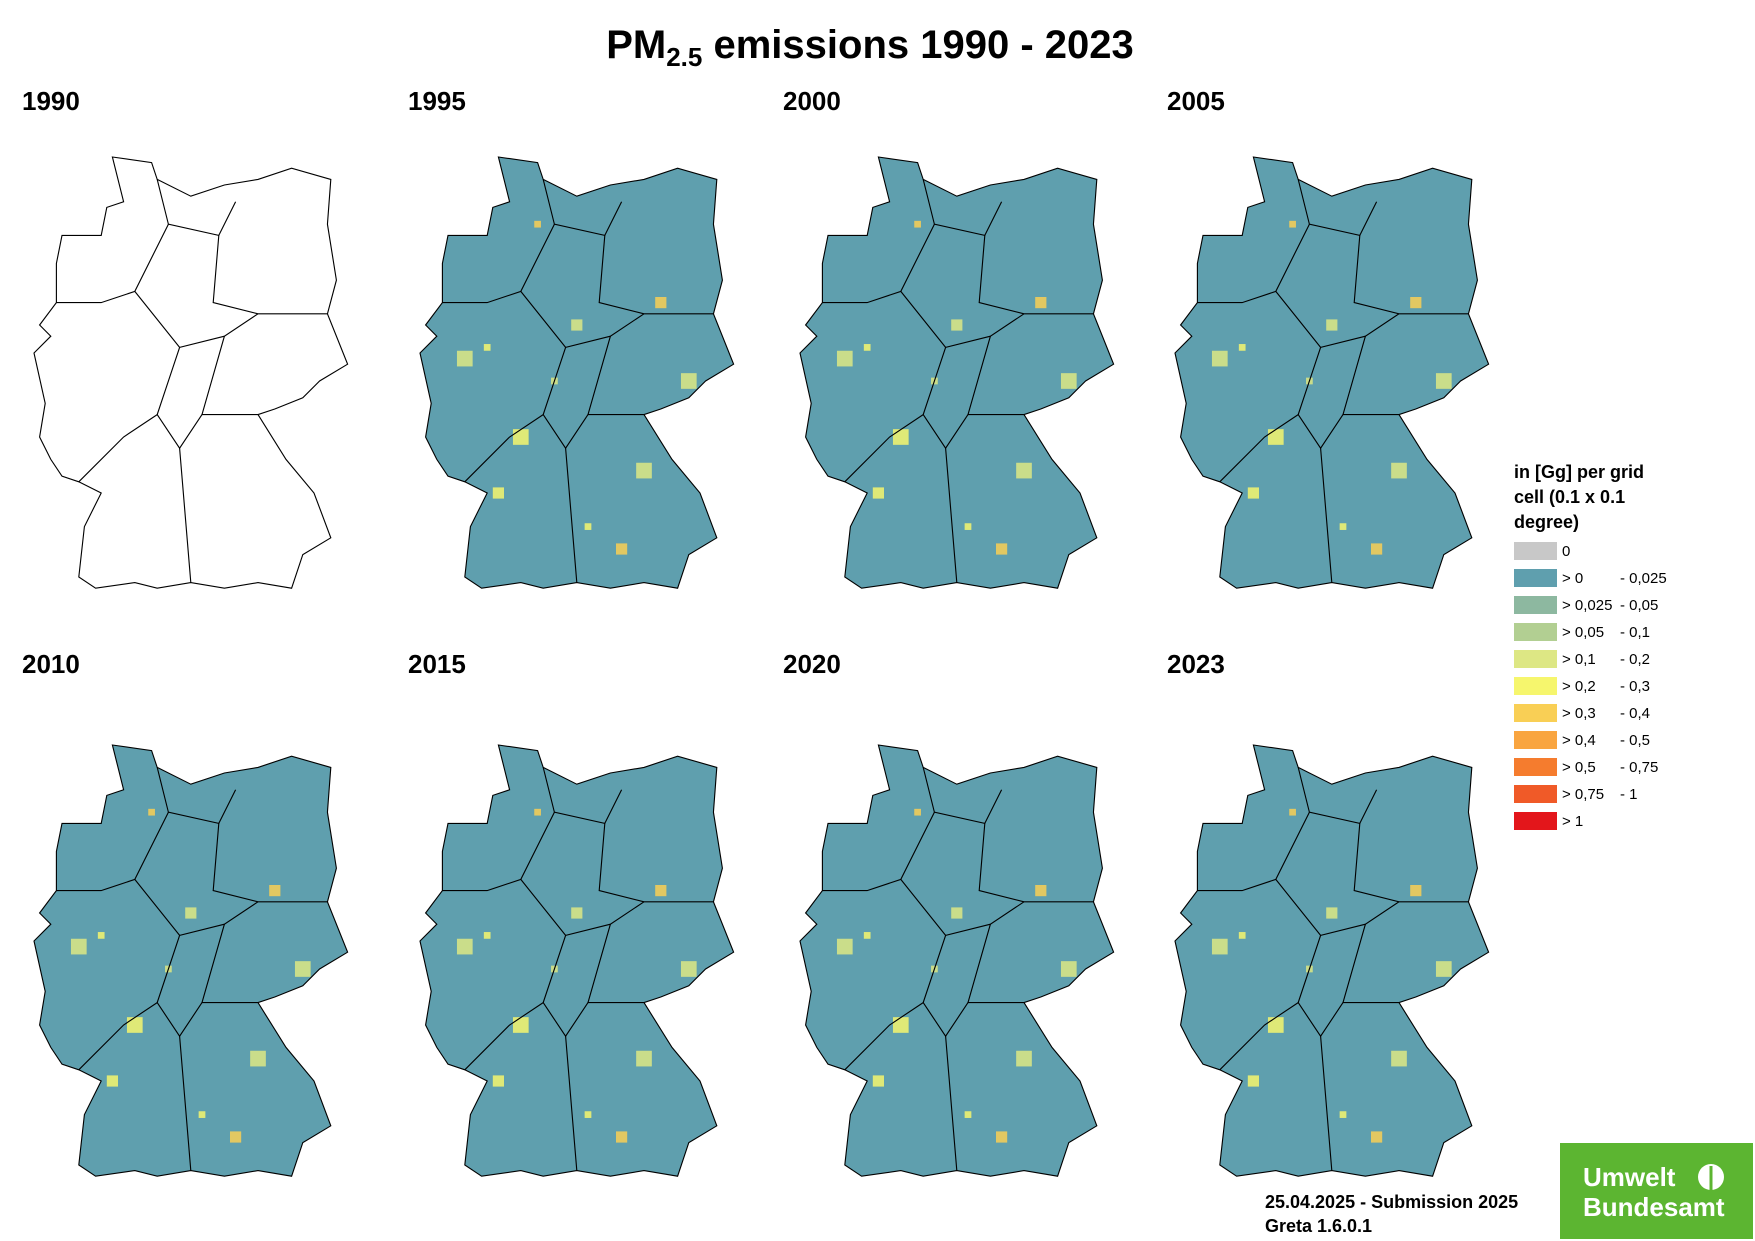 The image size is (1755, 1241). I want to click on title-rest: emissions 1990 - 2023, so click(917, 45).